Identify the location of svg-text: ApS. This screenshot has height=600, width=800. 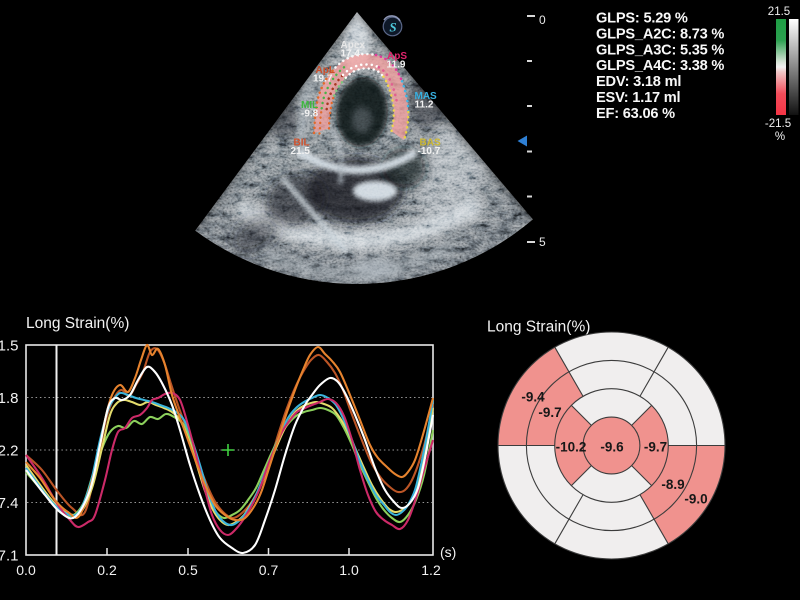
(397, 56).